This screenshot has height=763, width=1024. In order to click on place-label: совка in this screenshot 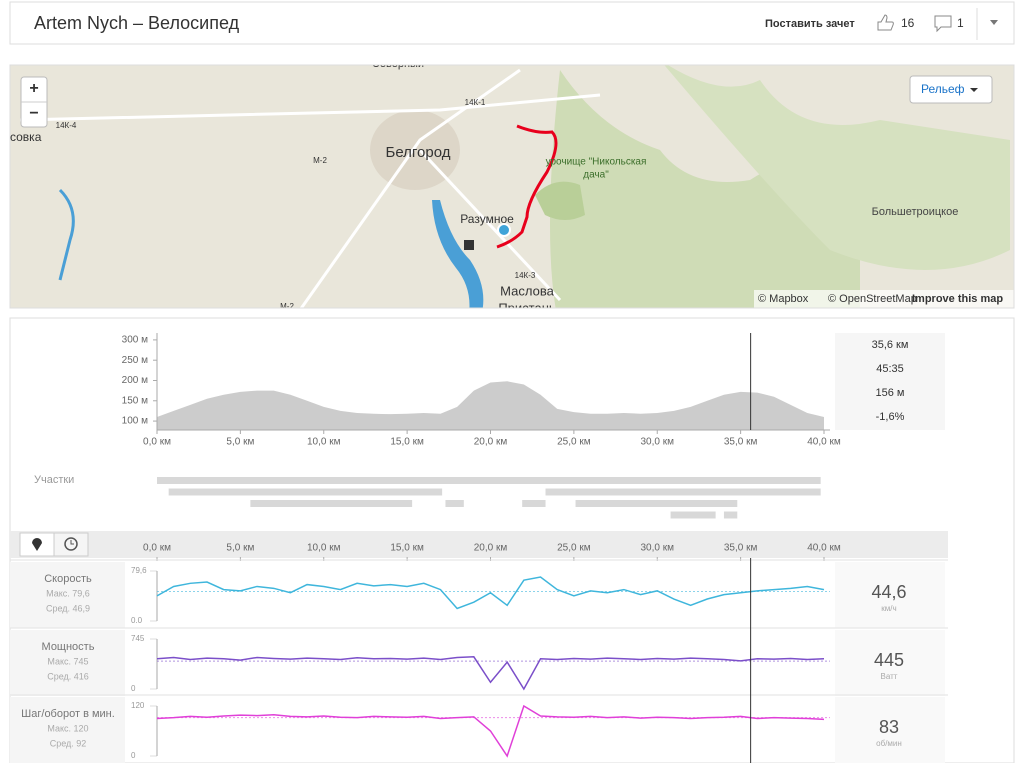, I will do `click(26, 137)`.